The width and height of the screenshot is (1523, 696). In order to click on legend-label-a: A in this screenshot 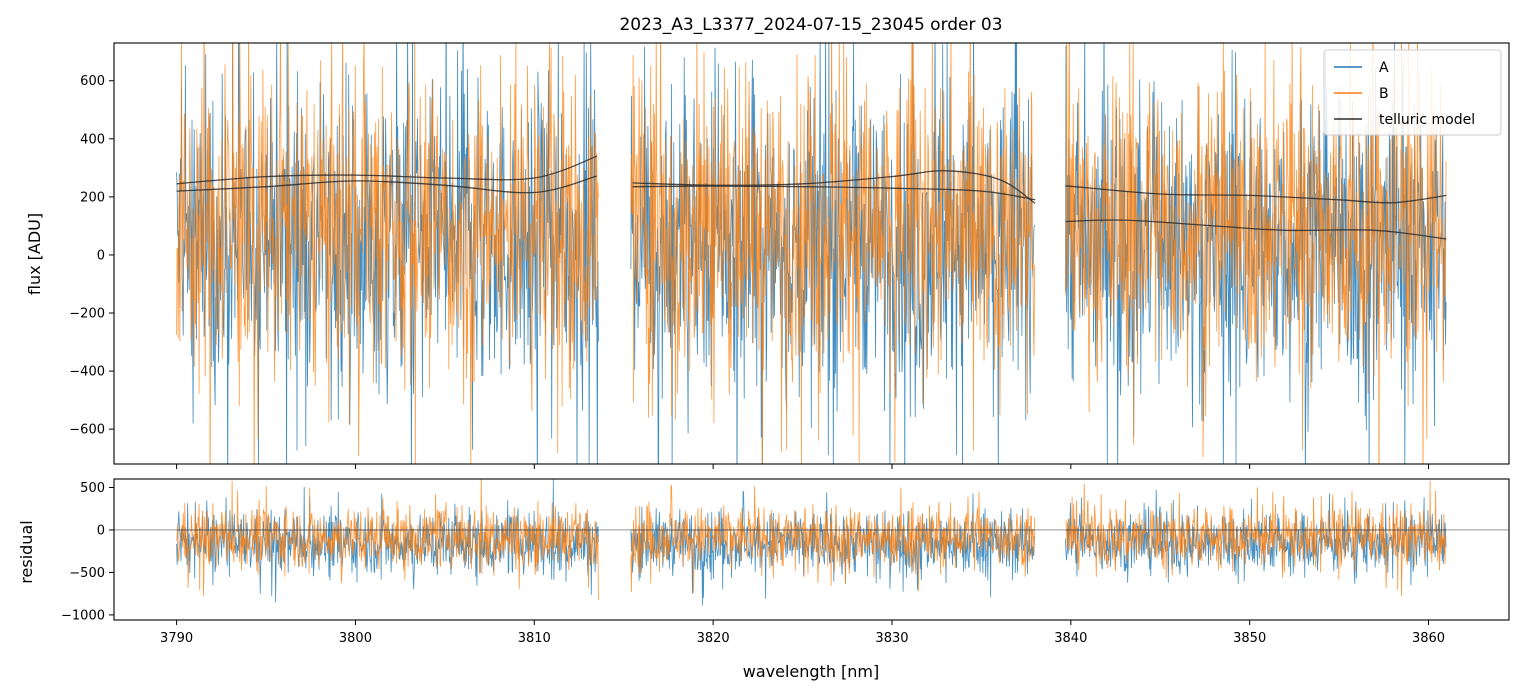, I will do `click(1384, 68)`.